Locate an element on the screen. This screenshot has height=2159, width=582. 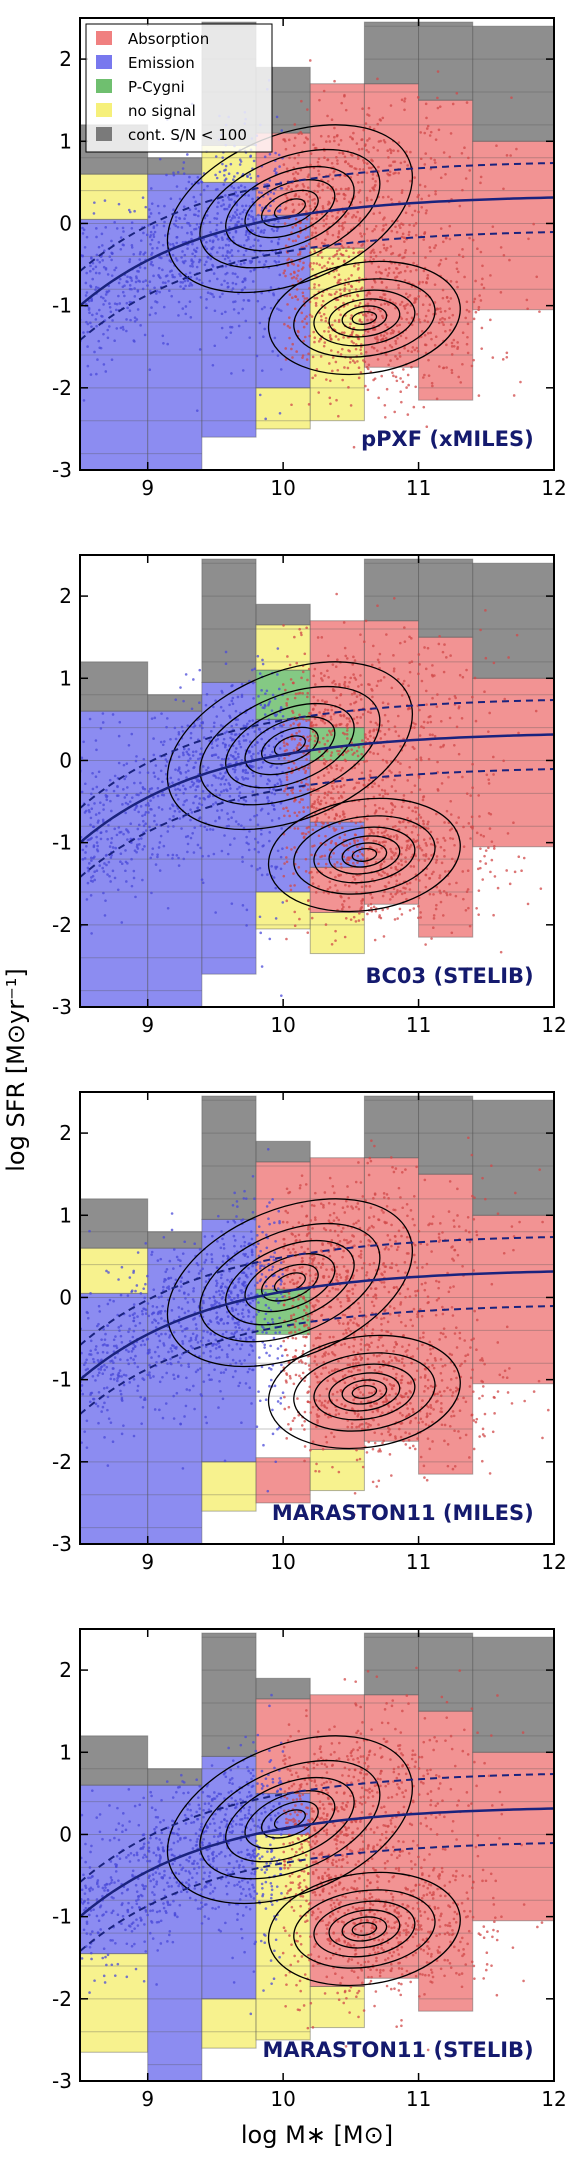
density-contour is located at coordinates (364, 318).